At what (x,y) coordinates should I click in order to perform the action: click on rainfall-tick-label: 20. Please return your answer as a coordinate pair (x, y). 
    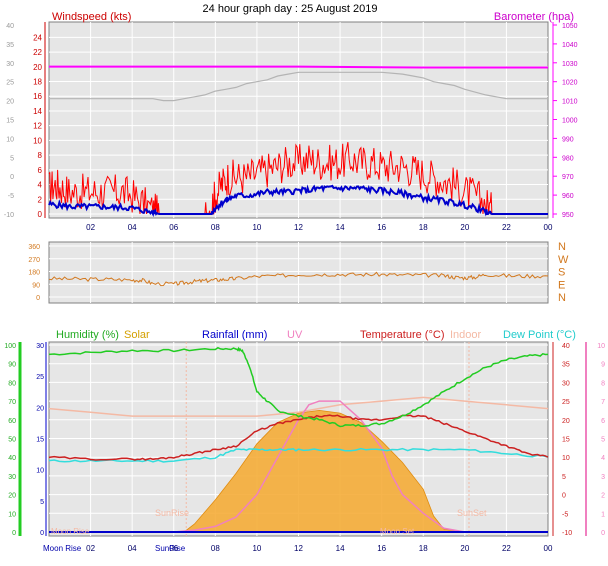
    Looking at the image, I should click on (40, 408).